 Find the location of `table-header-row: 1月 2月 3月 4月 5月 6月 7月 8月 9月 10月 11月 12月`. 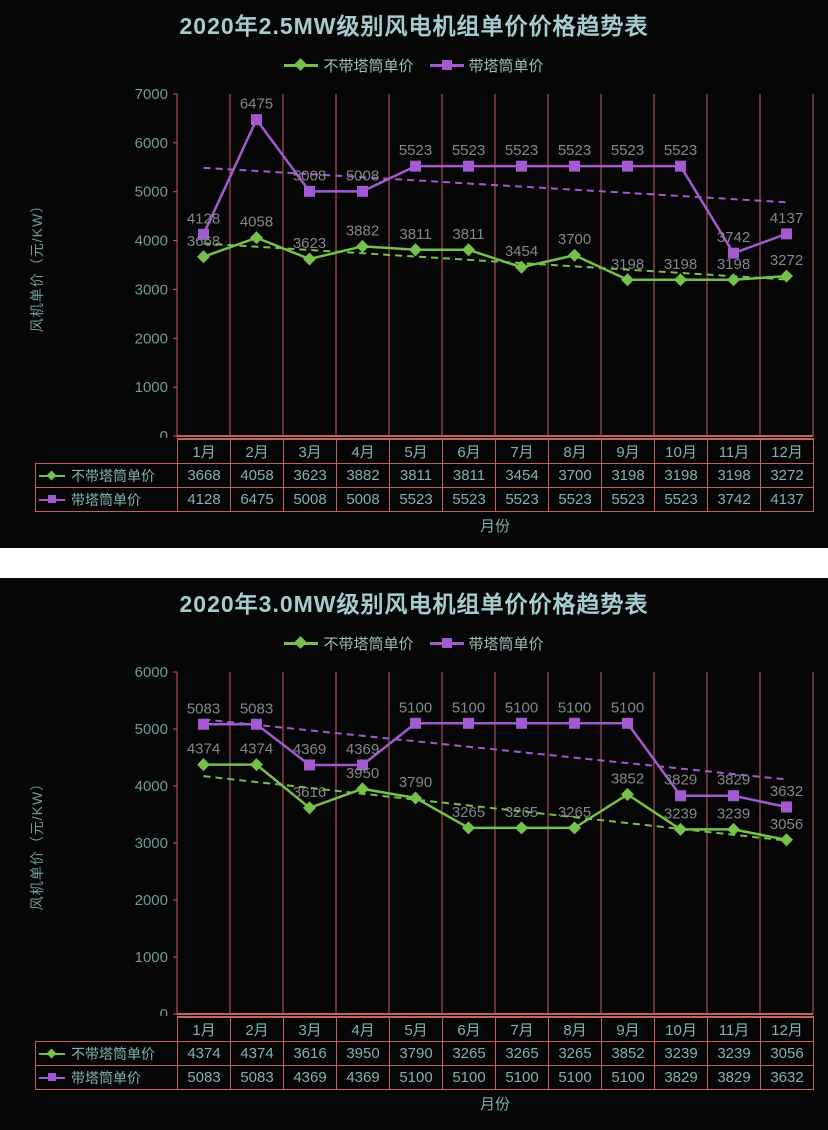

table-header-row: 1月 2月 3月 4月 5月 6月 7月 8月 9月 10月 11月 12月 is located at coordinates (425, 1029).